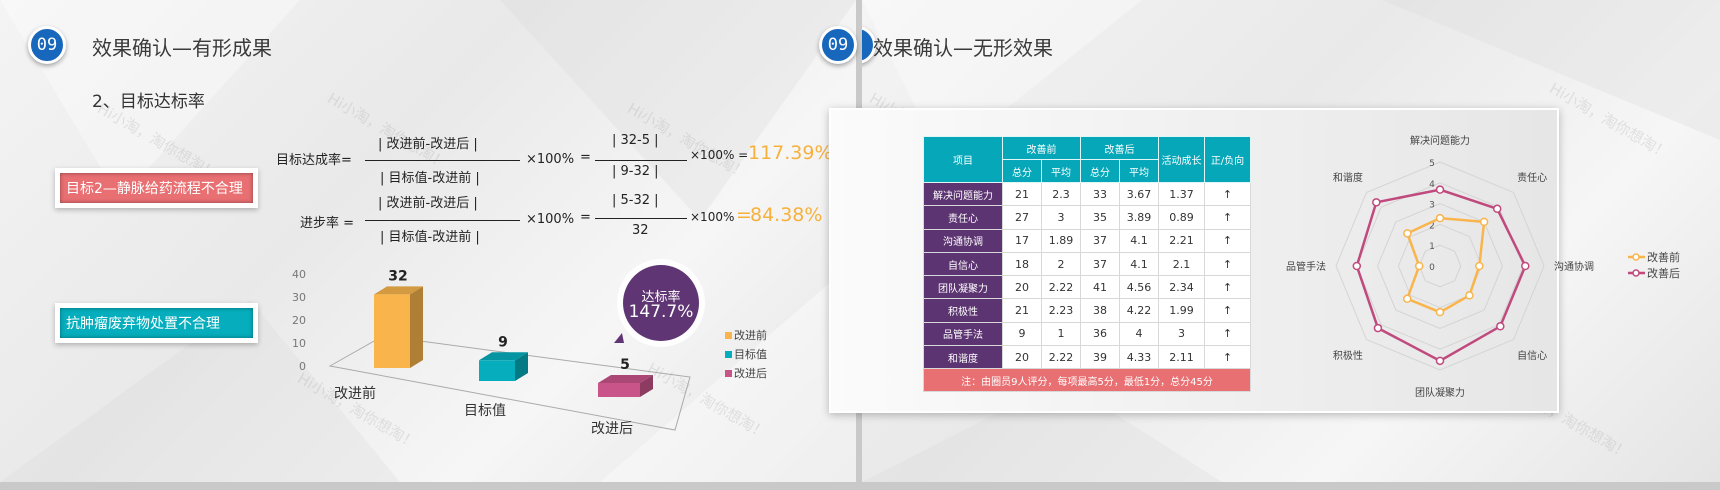 The width and height of the screenshot is (1720, 490). I want to click on y-tick-label: 30, so click(299, 297).